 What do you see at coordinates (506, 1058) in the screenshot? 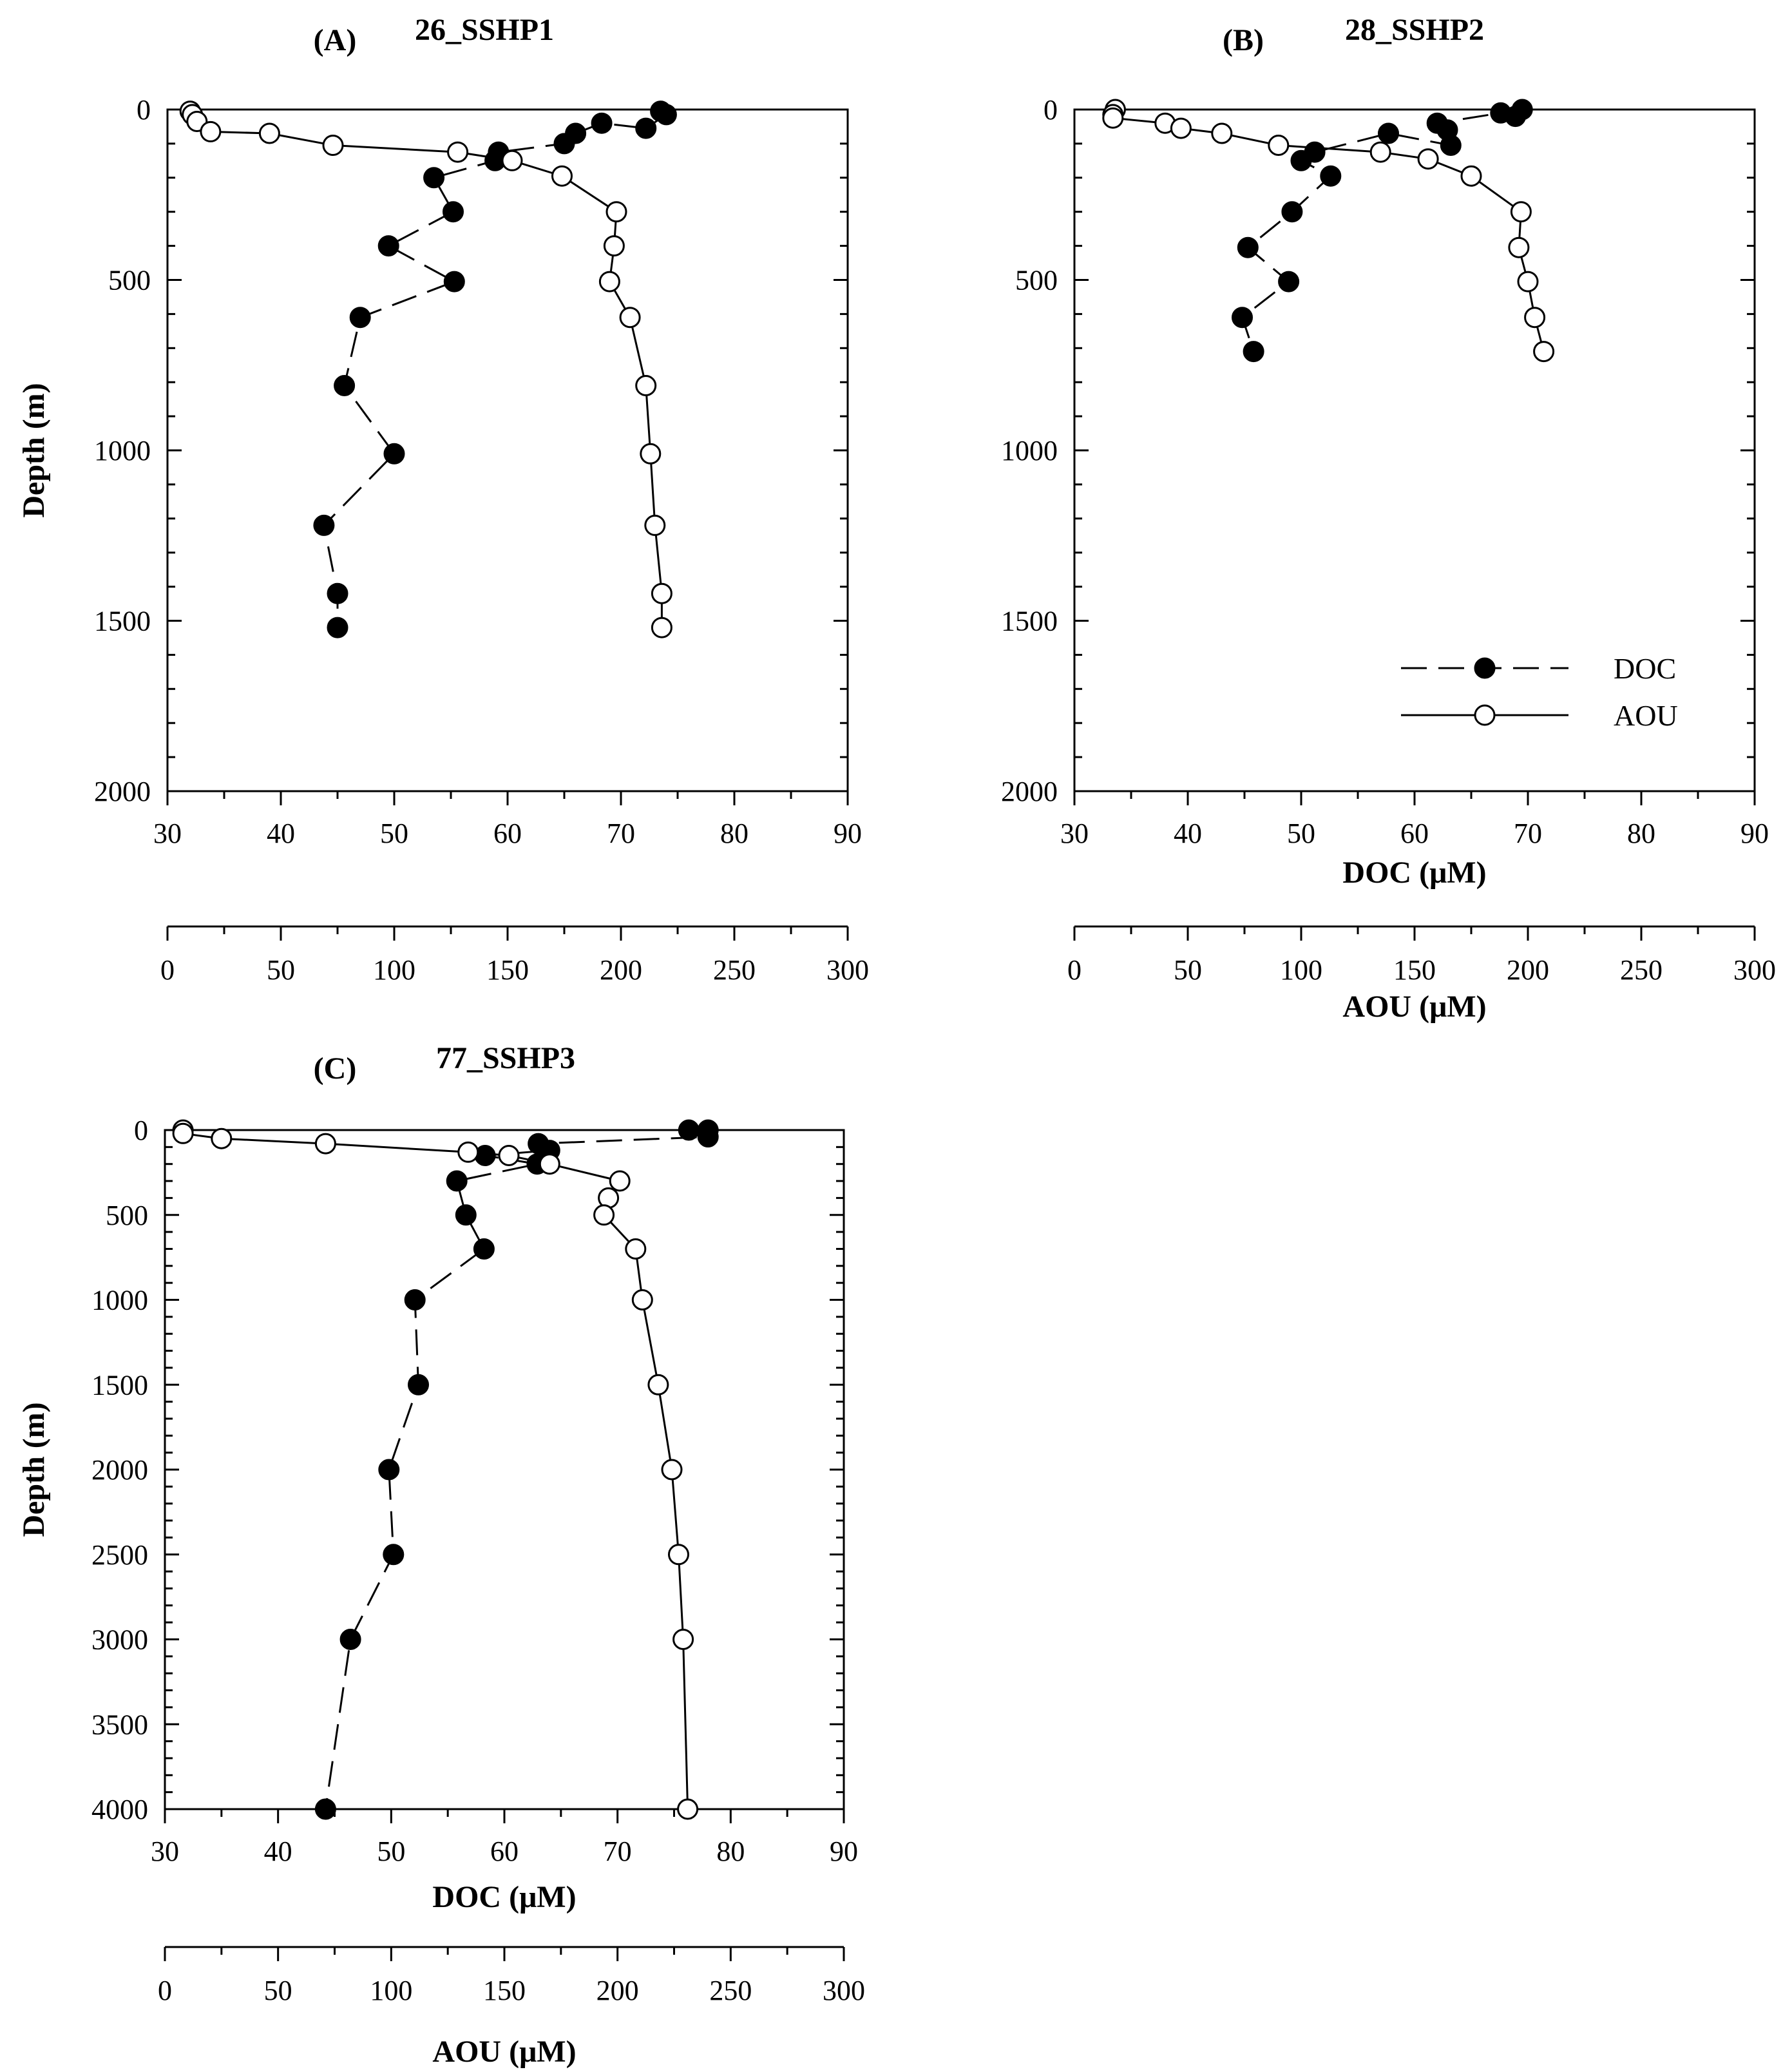
I see `panel-title: 77_SSHP3` at bounding box center [506, 1058].